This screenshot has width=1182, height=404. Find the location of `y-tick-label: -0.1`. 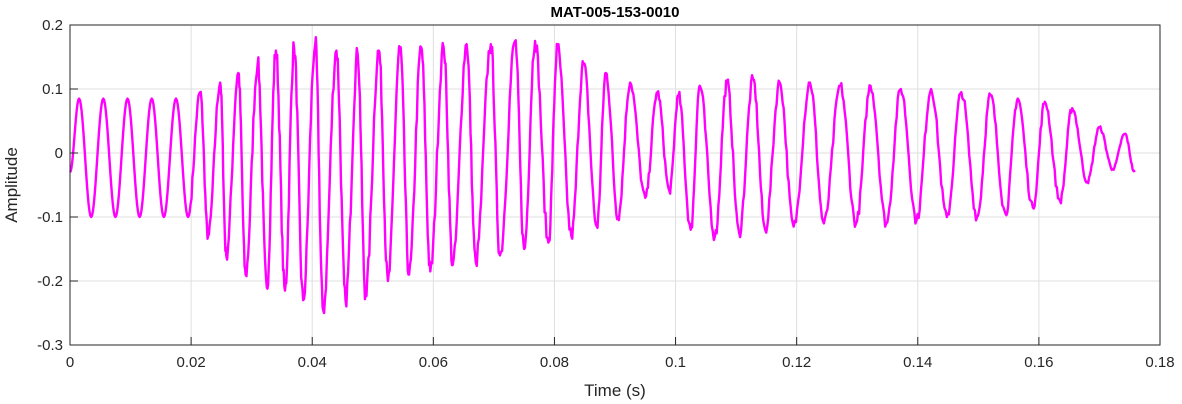

y-tick-label: -0.1 is located at coordinates (50, 217).